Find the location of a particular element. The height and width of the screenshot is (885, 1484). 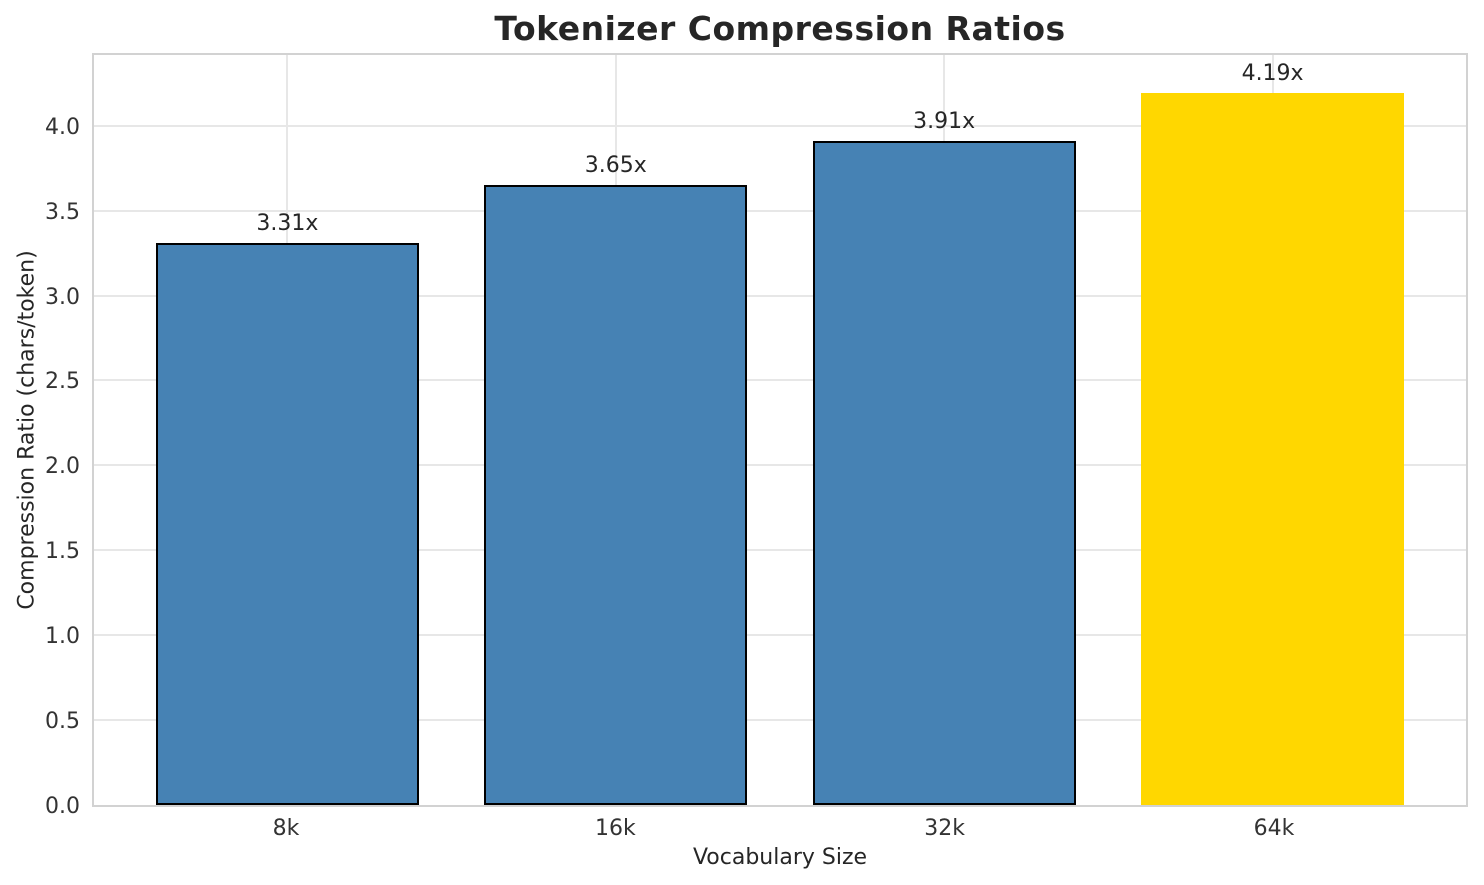

x-tick-label-8k: 8k is located at coordinates (286, 828).